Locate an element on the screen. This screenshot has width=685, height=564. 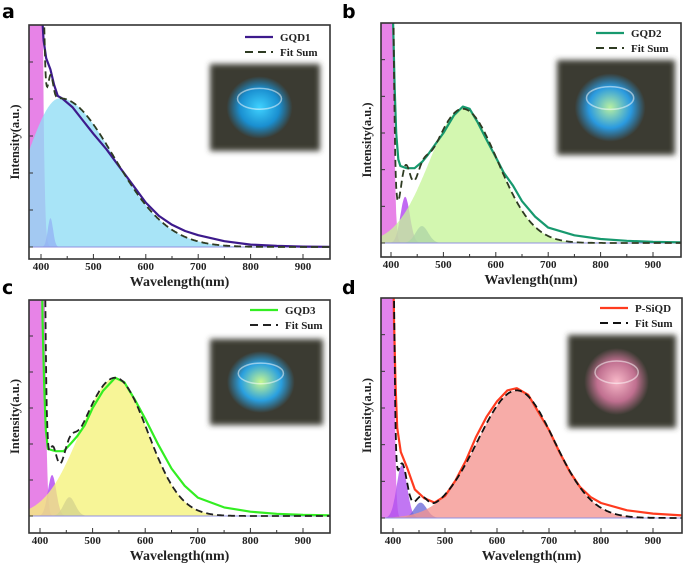
legend-label-1: GQD1 is located at coordinates (295, 38).